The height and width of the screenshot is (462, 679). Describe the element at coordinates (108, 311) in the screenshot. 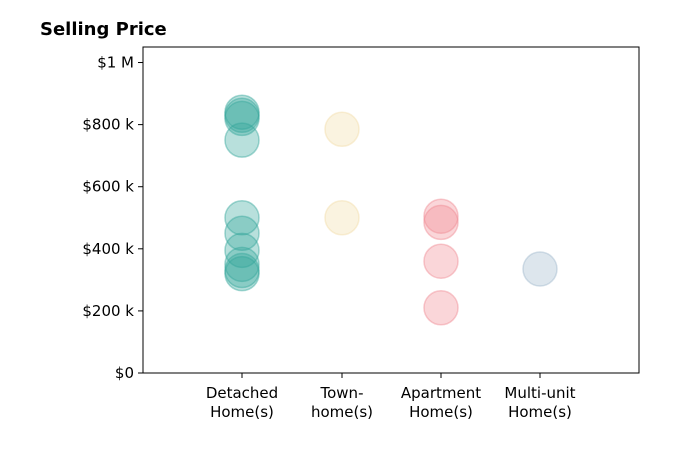

I see `y-tick-label: $200 k` at that location.